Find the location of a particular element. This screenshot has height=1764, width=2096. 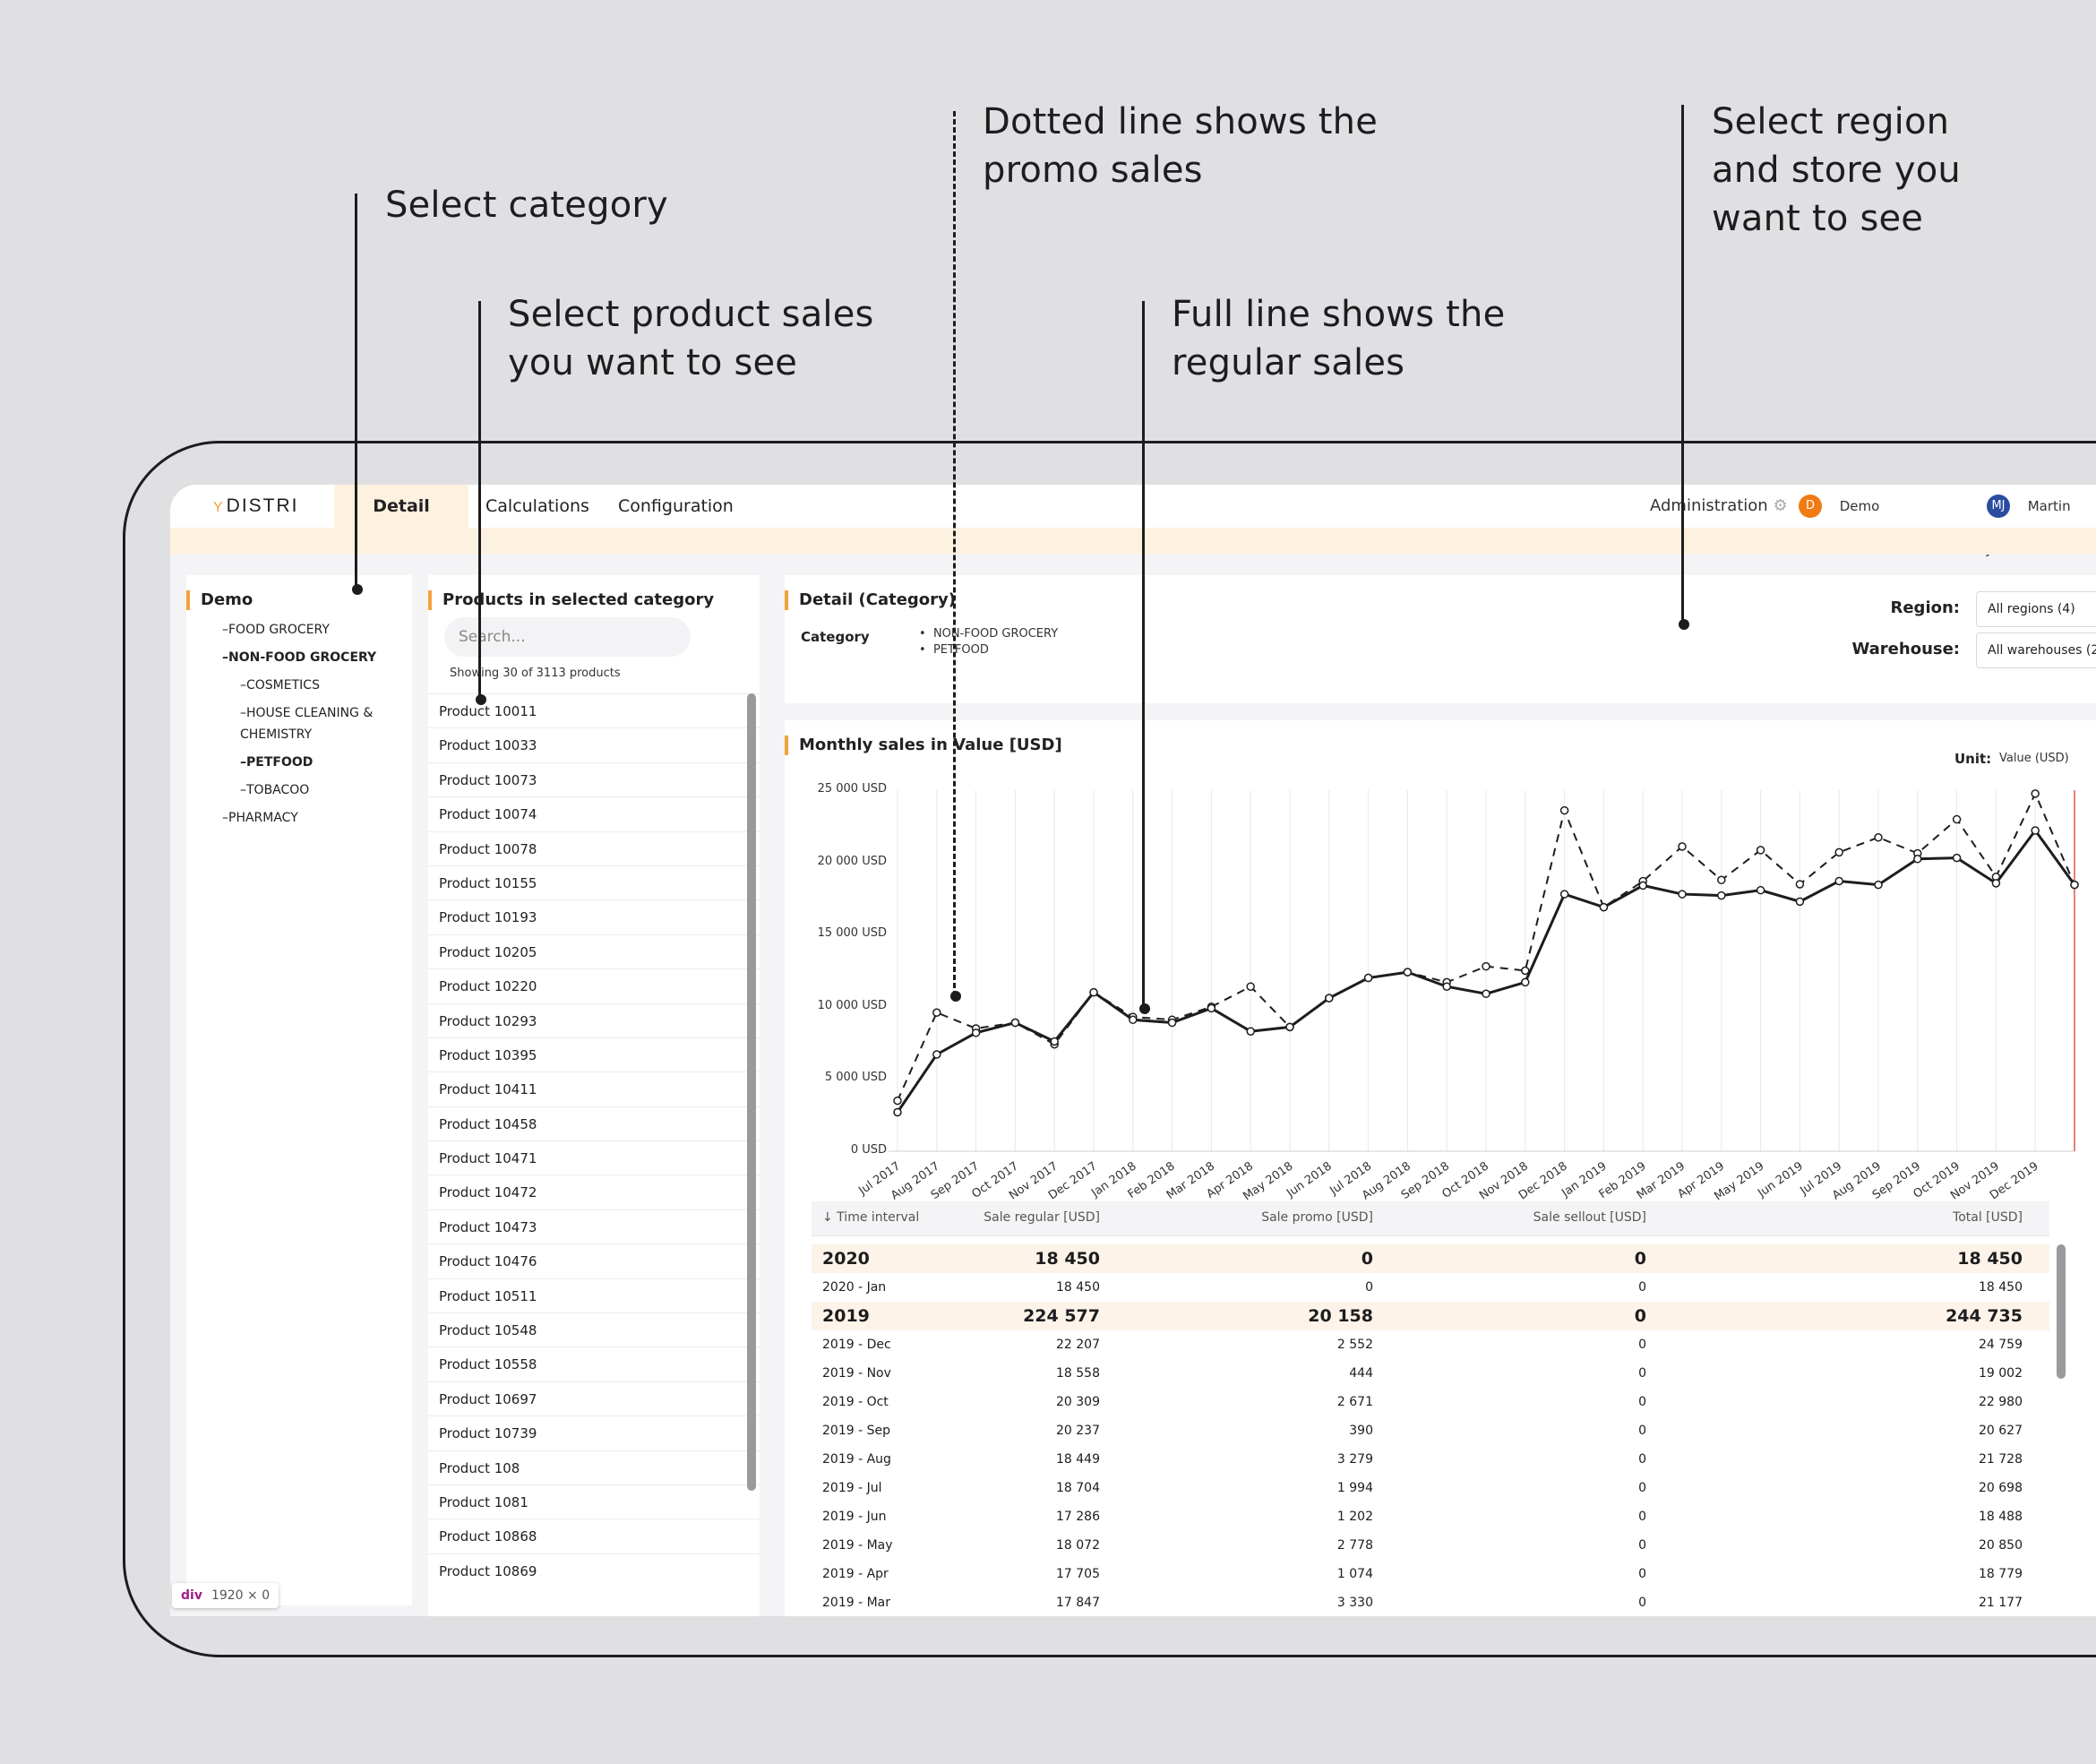

table-row: 2019 - May 18 072 2 778 0 20 850 is located at coordinates (1430, 1545).